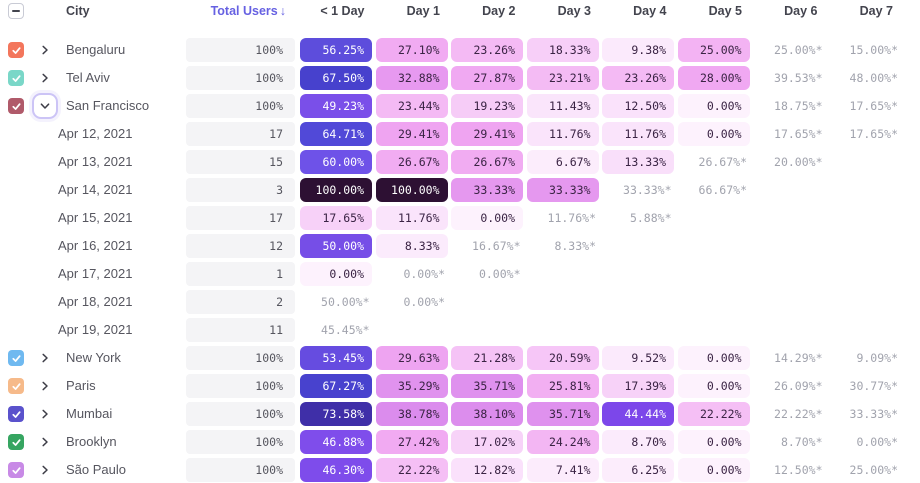 This screenshot has width=920, height=483. I want to click on retention-cell: 46.88%, so click(336, 442).